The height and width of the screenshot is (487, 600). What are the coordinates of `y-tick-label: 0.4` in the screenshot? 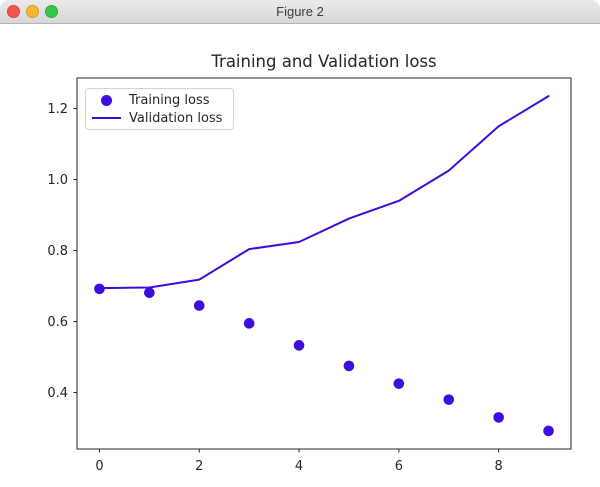 It's located at (57, 393).